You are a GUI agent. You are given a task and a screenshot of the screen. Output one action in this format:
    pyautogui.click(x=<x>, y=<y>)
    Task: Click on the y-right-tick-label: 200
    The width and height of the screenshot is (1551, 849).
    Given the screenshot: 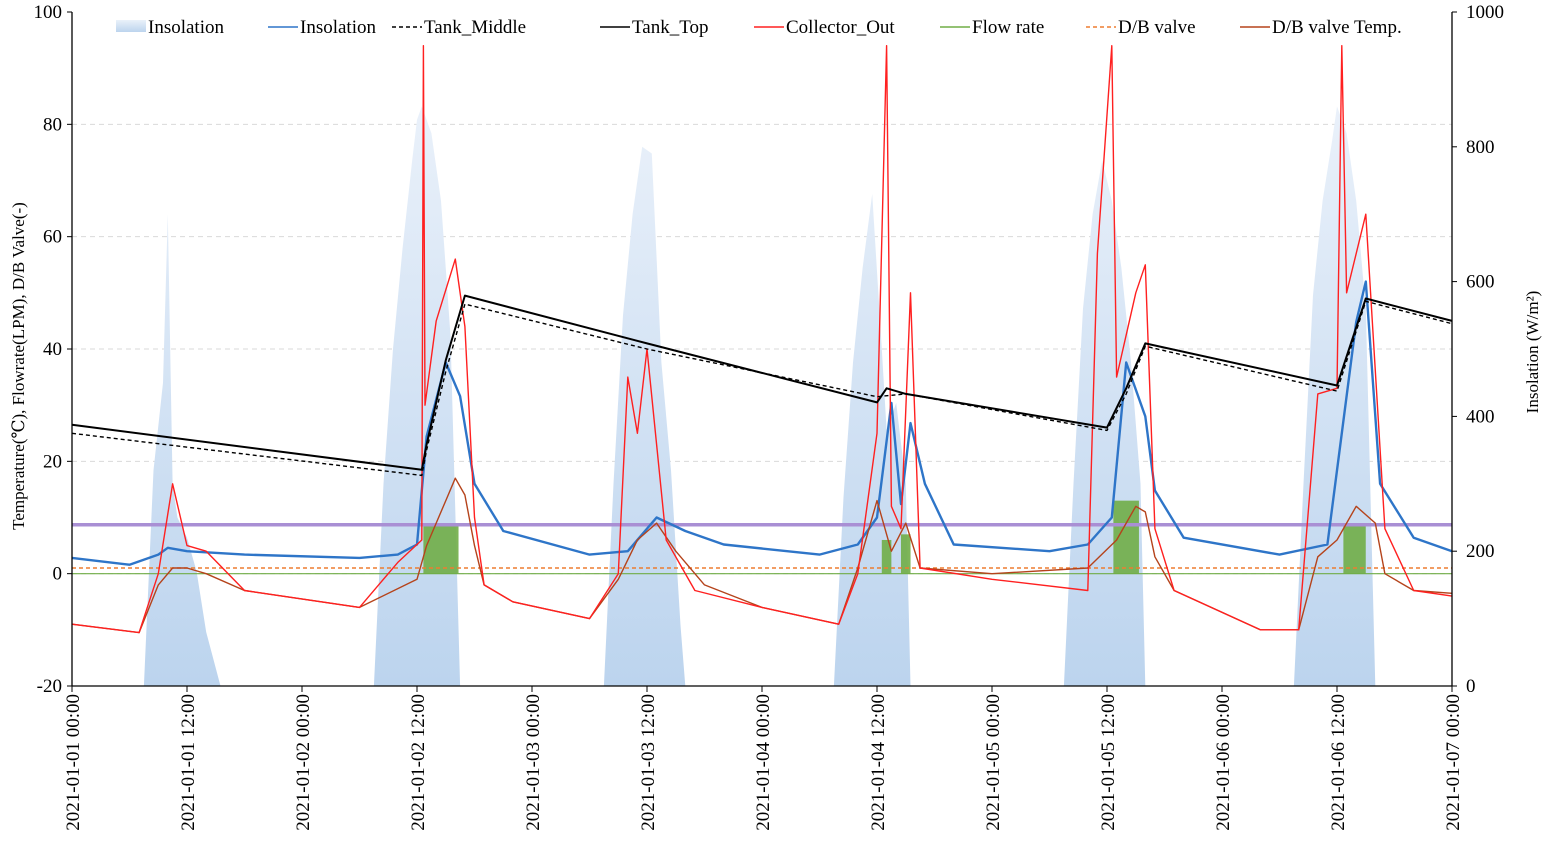 What is the action you would take?
    pyautogui.click(x=1480, y=551)
    